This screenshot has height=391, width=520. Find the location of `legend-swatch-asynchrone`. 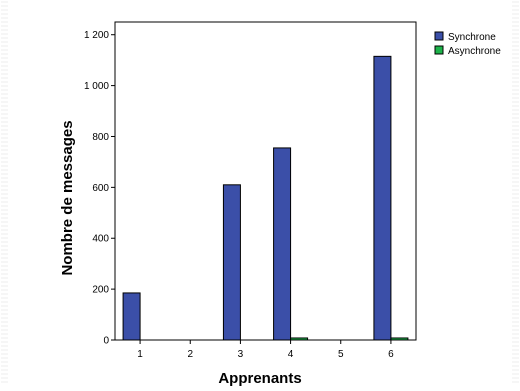

legend-swatch-asynchrone is located at coordinates (439, 50).